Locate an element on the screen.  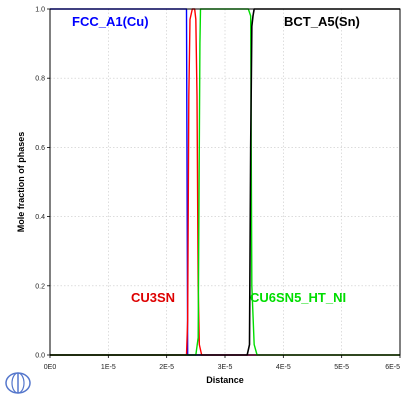
y-tick-label: 0.4 is located at coordinates (40, 217).